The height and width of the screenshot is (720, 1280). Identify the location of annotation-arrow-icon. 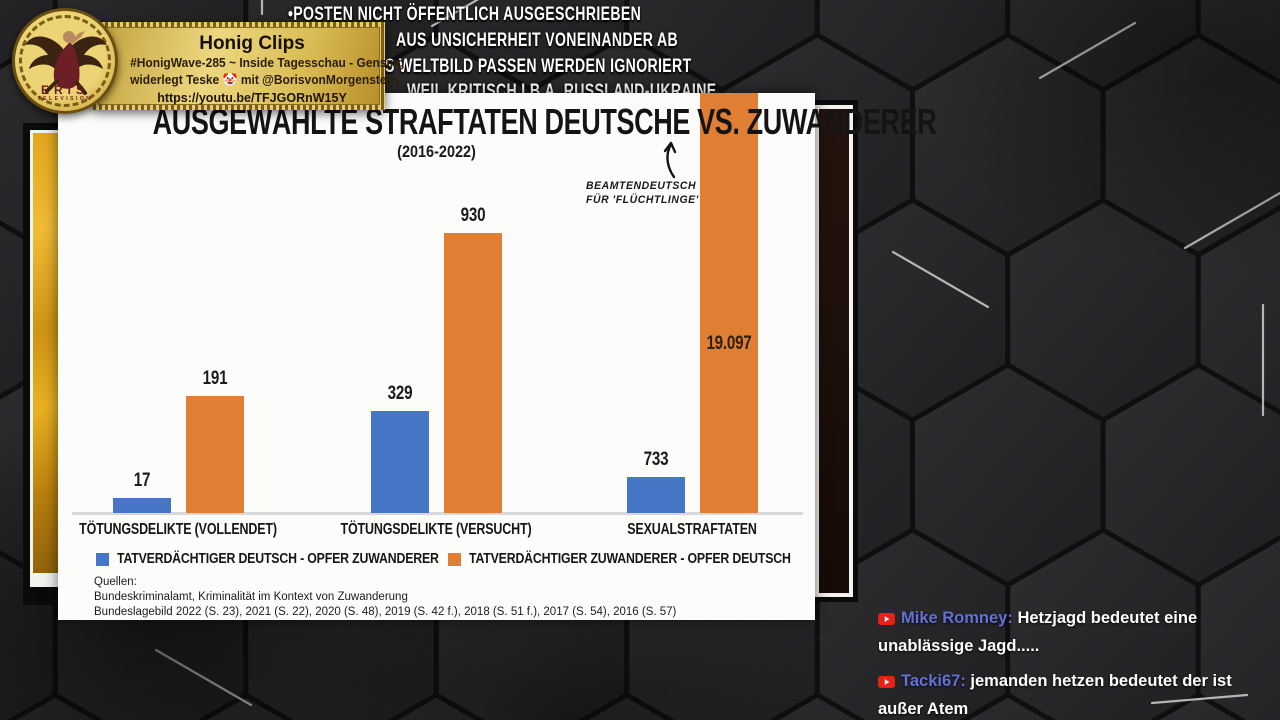
(670, 160).